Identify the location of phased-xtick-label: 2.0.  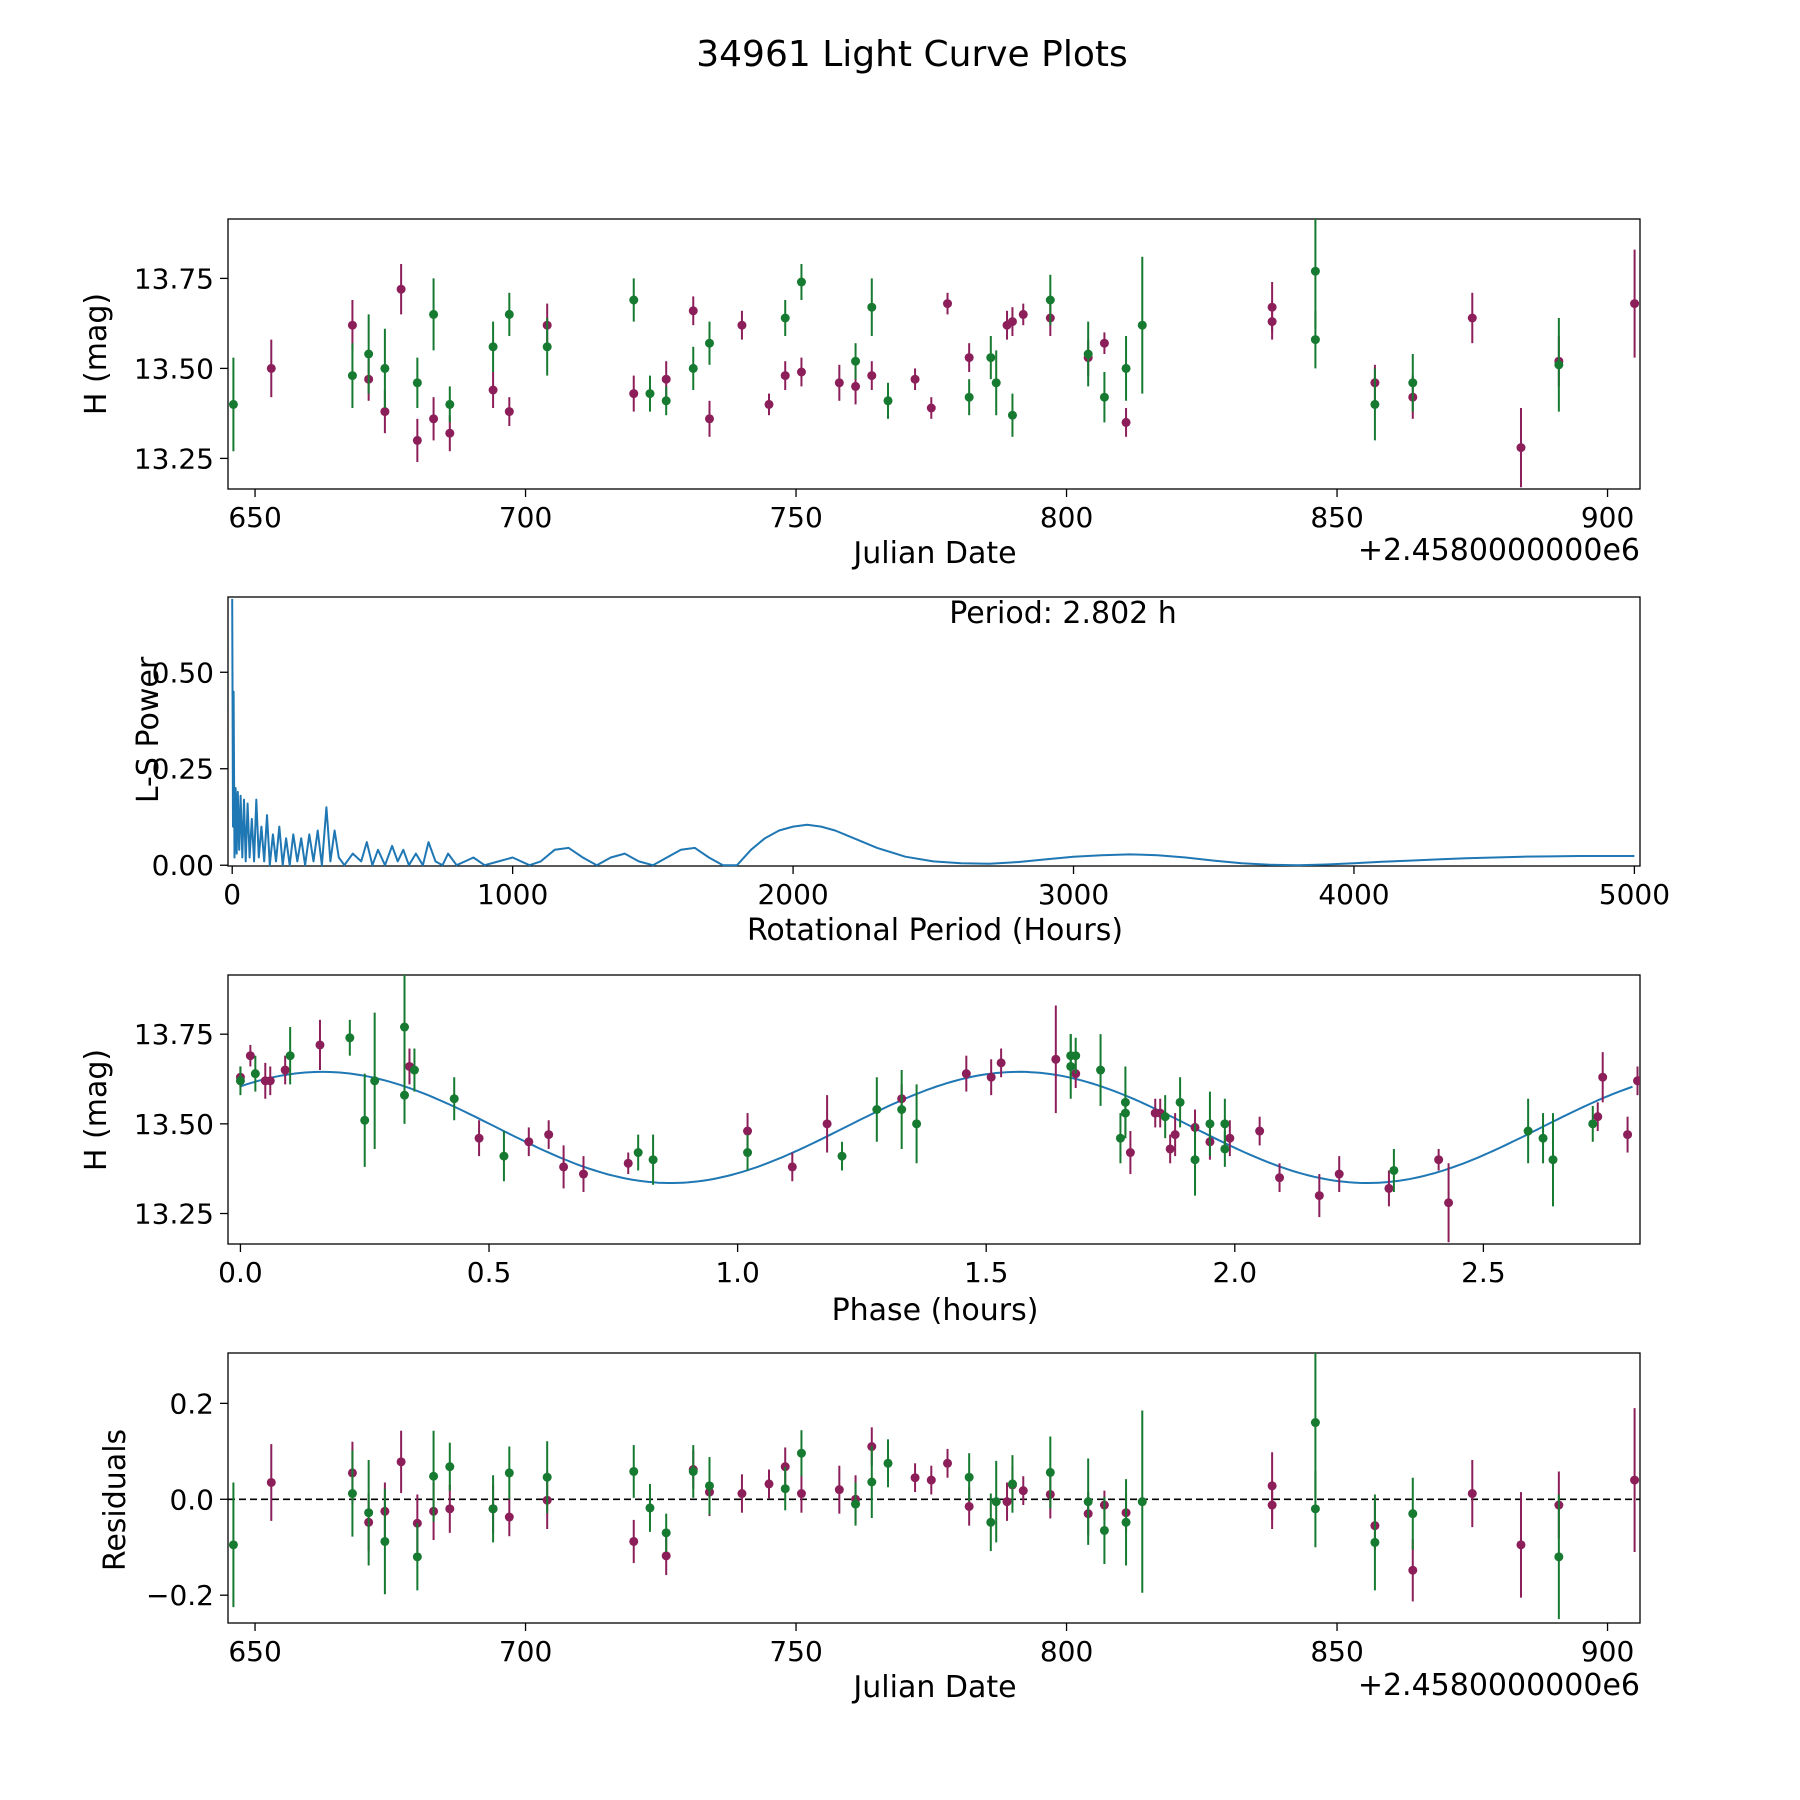
(1235, 1272).